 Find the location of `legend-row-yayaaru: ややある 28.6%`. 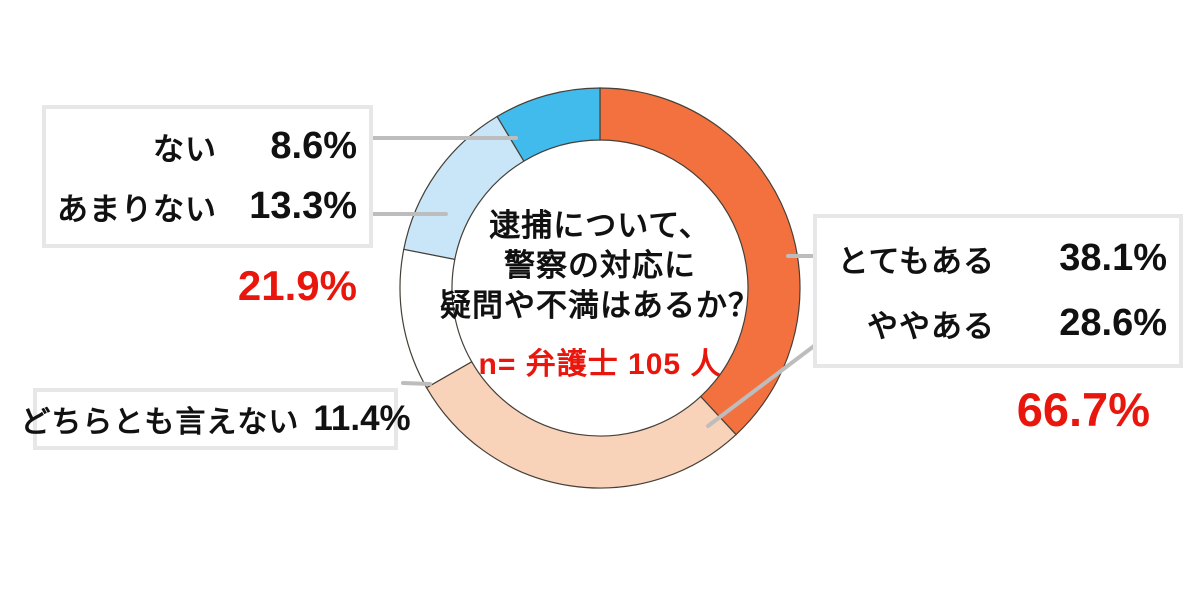

legend-row-yayaaru: ややある 28.6% is located at coordinates (995, 323).